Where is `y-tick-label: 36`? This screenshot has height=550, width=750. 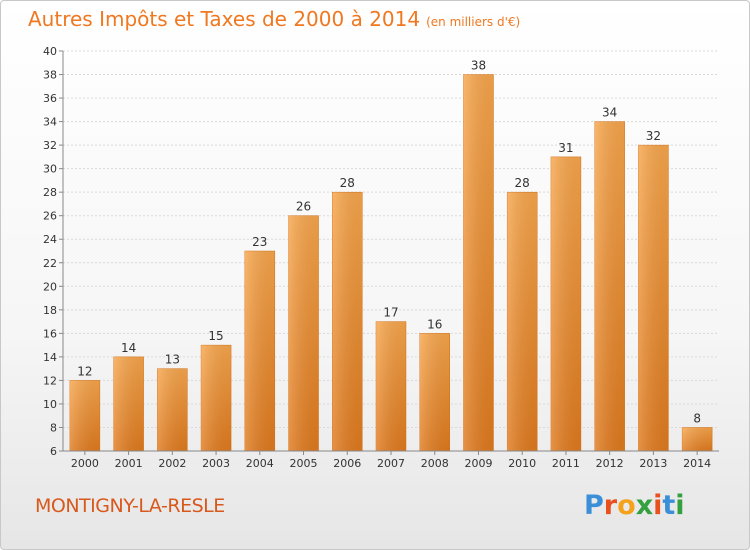
y-tick-label: 36 is located at coordinates (50, 98).